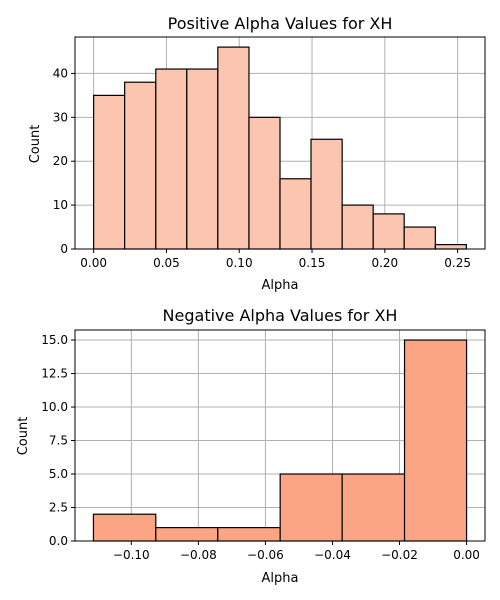 This screenshot has height=600, width=500. Describe the element at coordinates (64, 249) in the screenshot. I see `y-tick-label: 0` at that location.